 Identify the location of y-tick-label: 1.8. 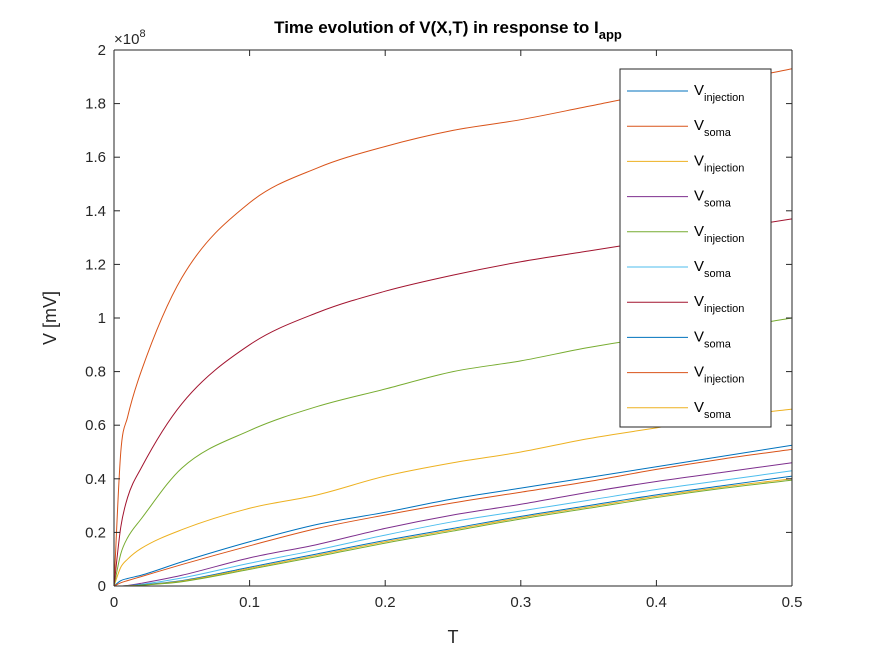
(95, 104).